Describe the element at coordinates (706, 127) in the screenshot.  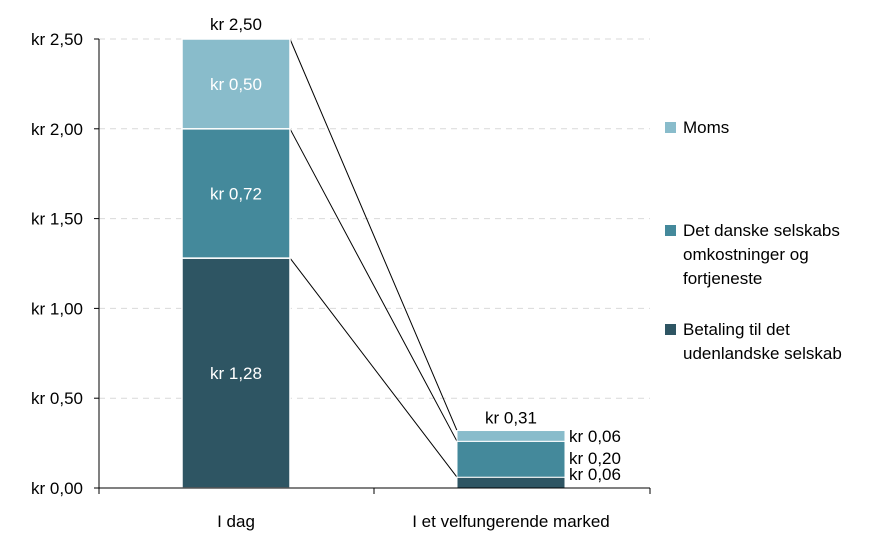
I see `legend-label: Moms` at that location.